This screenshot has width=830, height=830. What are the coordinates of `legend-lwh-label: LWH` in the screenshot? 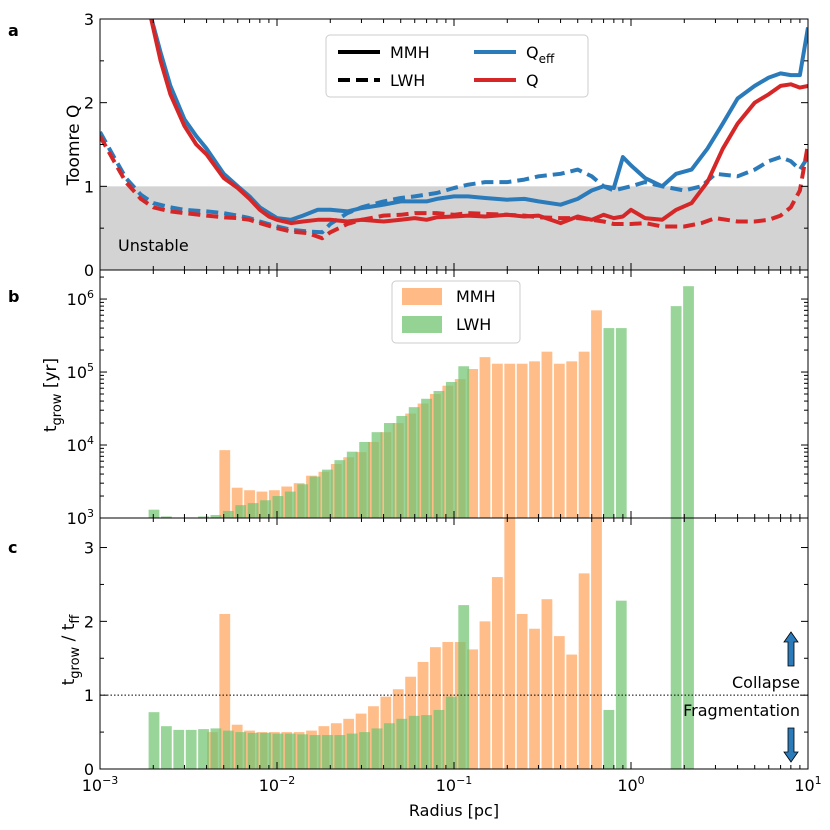 It's located at (407, 80).